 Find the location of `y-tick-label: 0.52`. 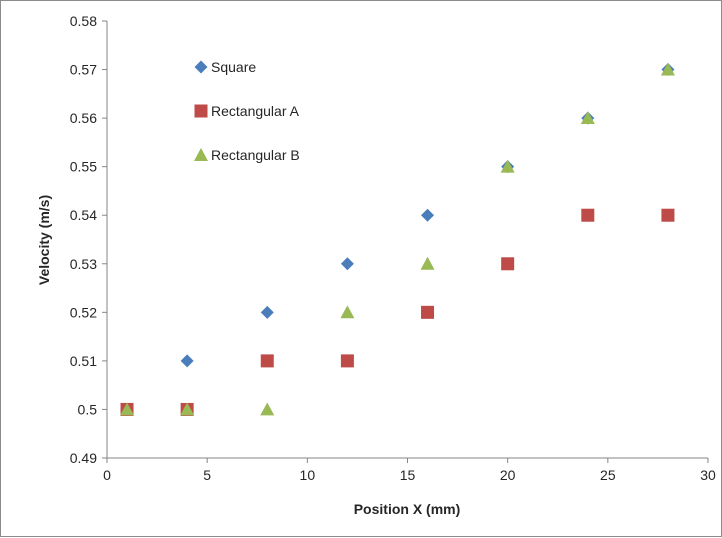

y-tick-label: 0.52 is located at coordinates (83, 312).